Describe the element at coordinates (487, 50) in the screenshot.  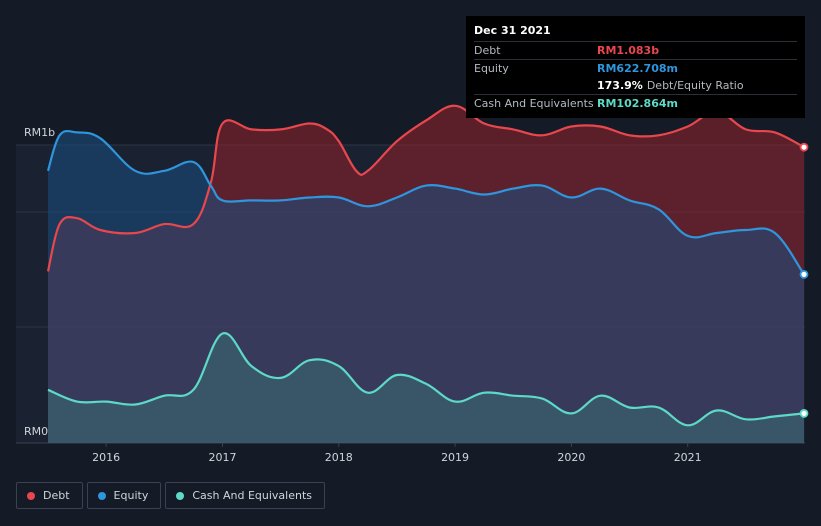
I see `tooltip-debt-label: Debt` at that location.